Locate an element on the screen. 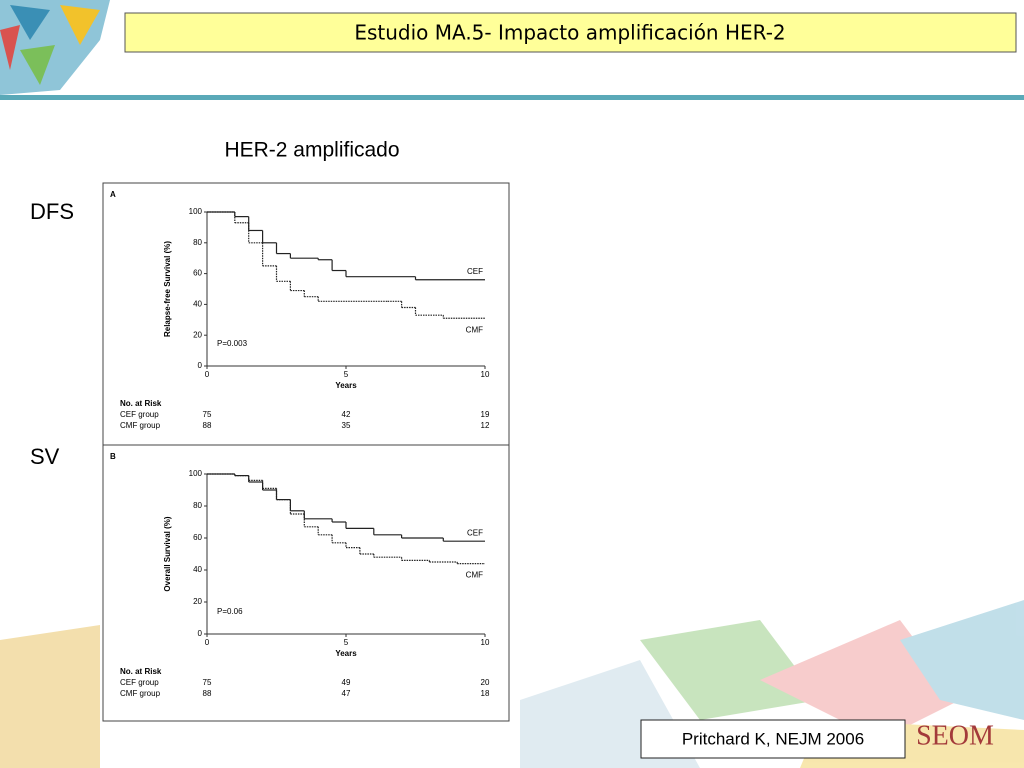  risk-count: 19 is located at coordinates (485, 414).